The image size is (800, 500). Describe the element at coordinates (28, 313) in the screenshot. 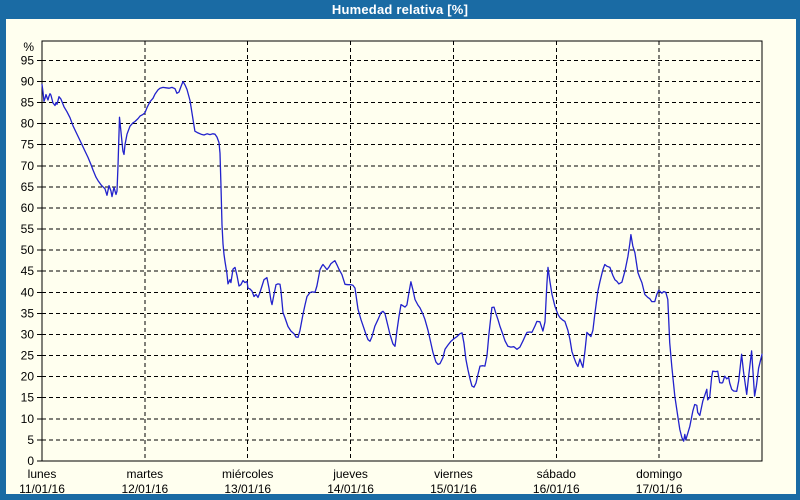

I see `y-tick-label: 35` at that location.